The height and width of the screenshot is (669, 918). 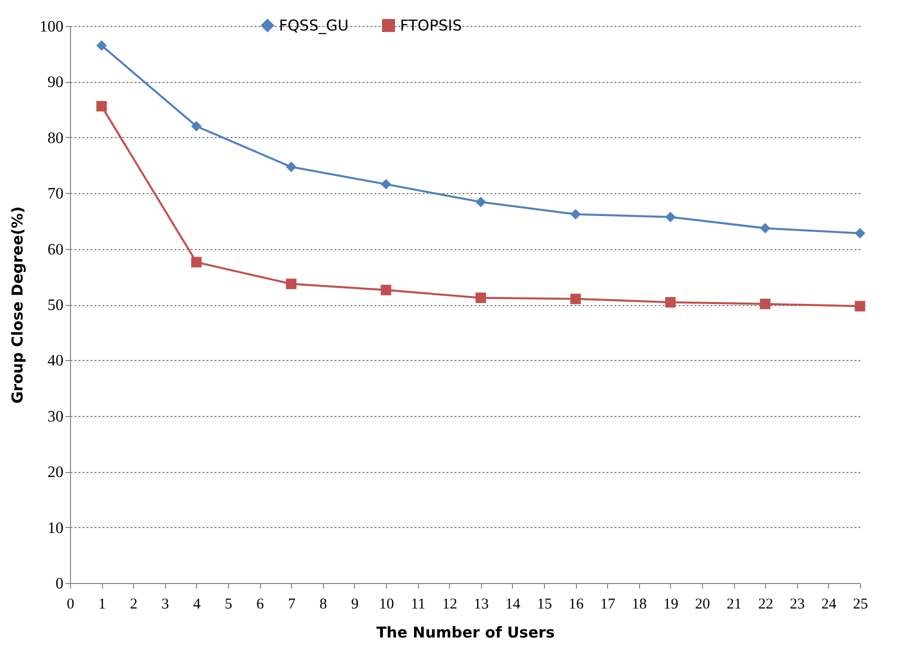 I want to click on x-tick-label: 23, so click(x=797, y=604).